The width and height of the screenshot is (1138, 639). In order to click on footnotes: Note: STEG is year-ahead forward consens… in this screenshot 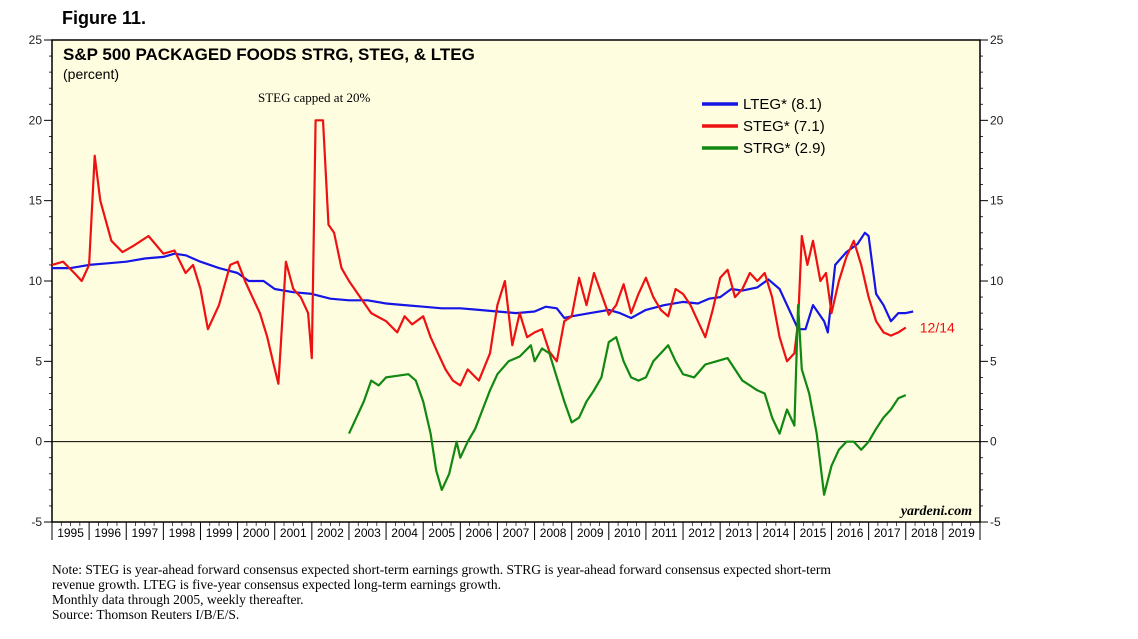, I will do `click(532, 592)`.